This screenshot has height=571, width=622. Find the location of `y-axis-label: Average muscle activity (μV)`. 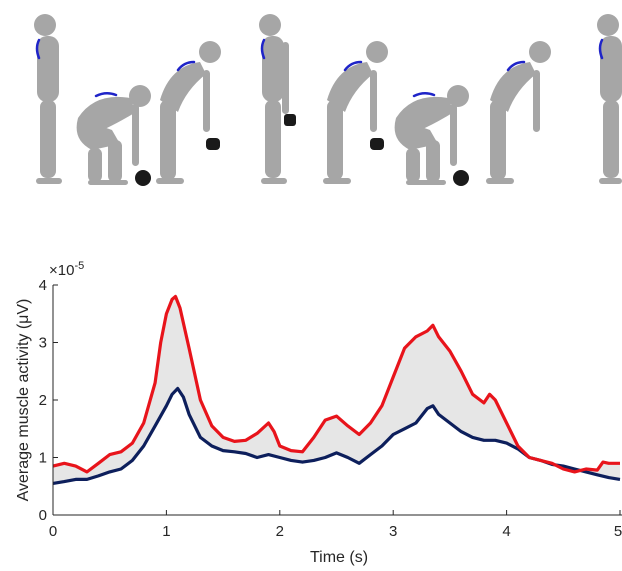

y-axis-label: Average muscle activity (μV) is located at coordinates (23, 400).